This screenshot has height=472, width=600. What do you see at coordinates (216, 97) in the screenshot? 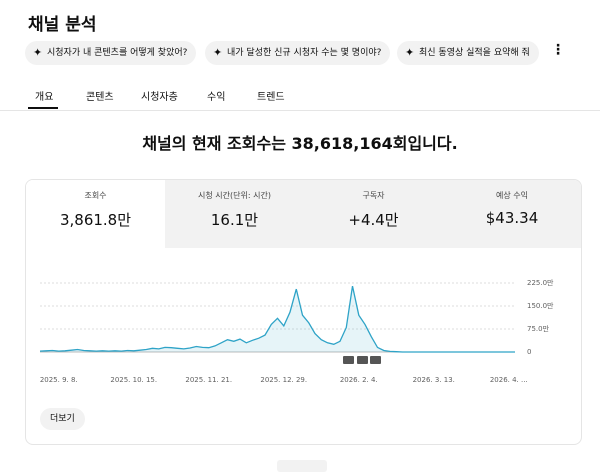
I see `tab: 수익` at bounding box center [216, 97].